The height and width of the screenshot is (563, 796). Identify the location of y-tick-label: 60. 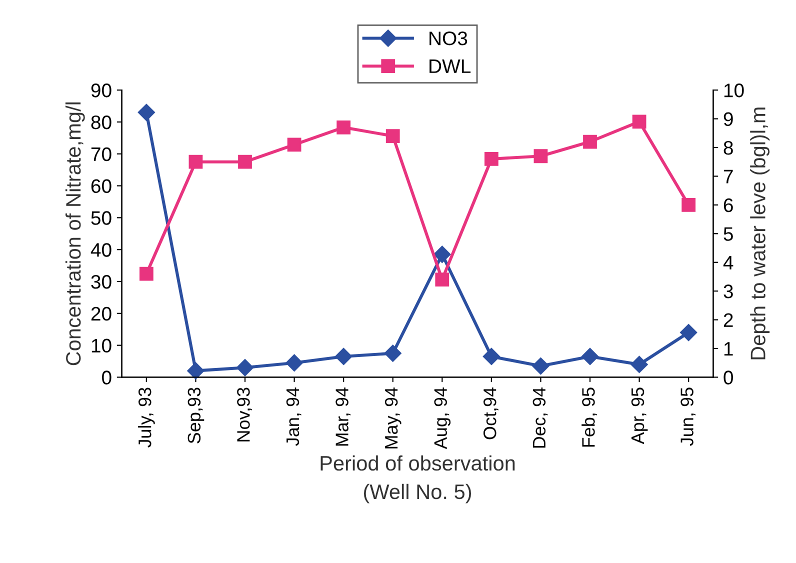
(101, 186).